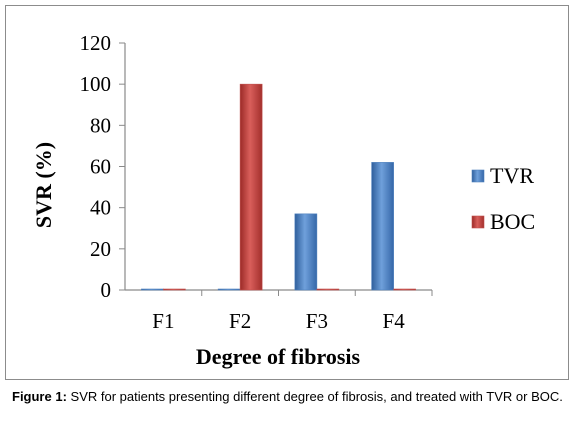 The image size is (576, 442). Describe the element at coordinates (163, 321) in the screenshot. I see `x-tick-label: F1` at that location.